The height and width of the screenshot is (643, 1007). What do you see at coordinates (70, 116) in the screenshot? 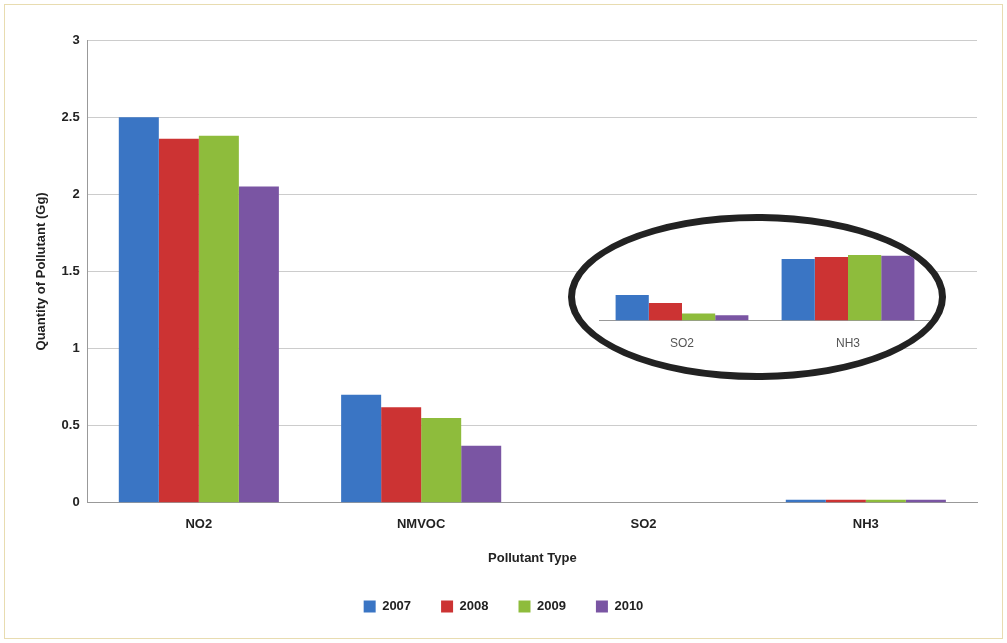
I see `y-tick-label: 2.5` at bounding box center [70, 116].